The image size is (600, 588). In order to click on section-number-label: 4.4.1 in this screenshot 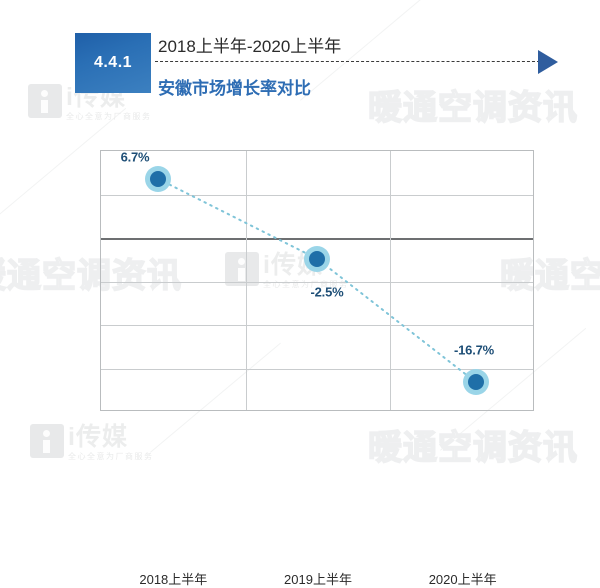, I will do `click(113, 62)`.